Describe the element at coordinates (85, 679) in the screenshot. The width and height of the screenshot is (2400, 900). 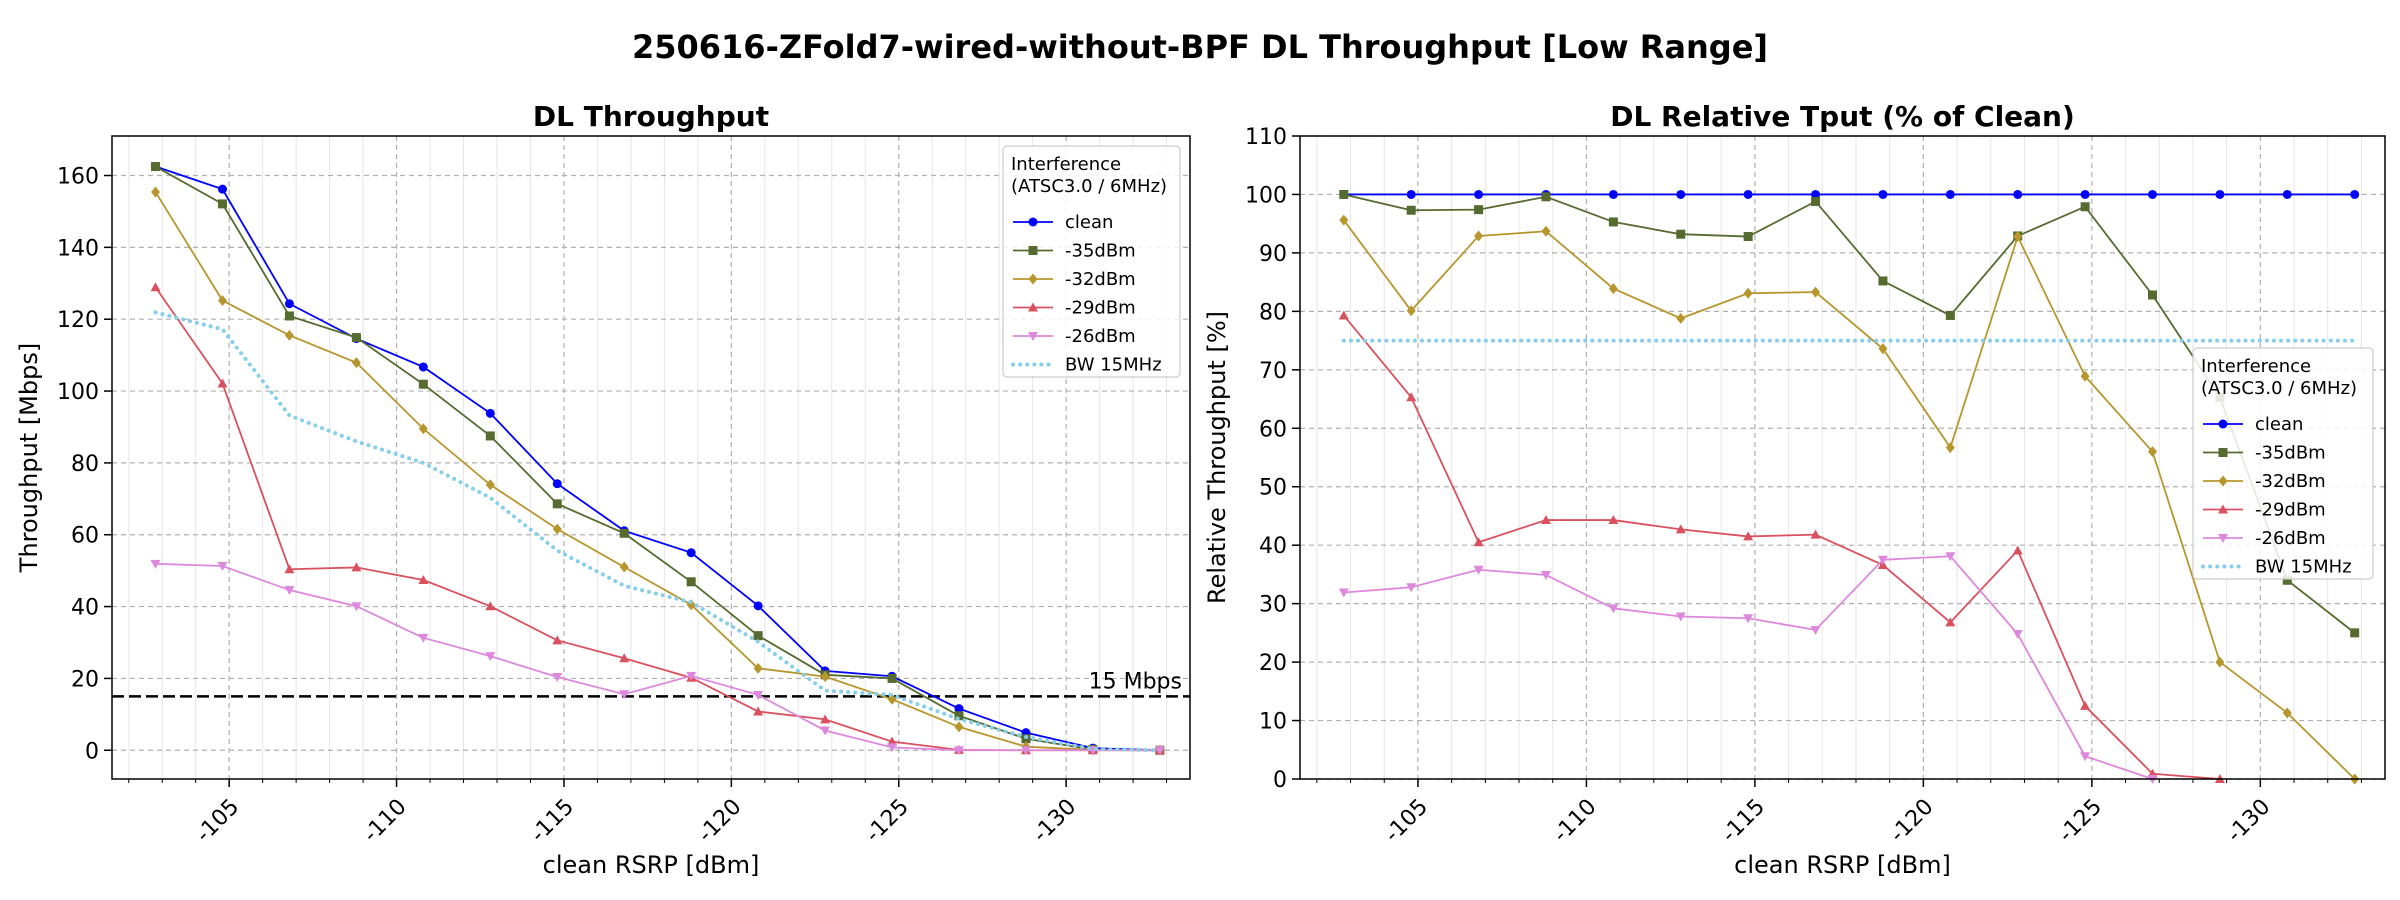
I see `y-tick-label: 20` at that location.